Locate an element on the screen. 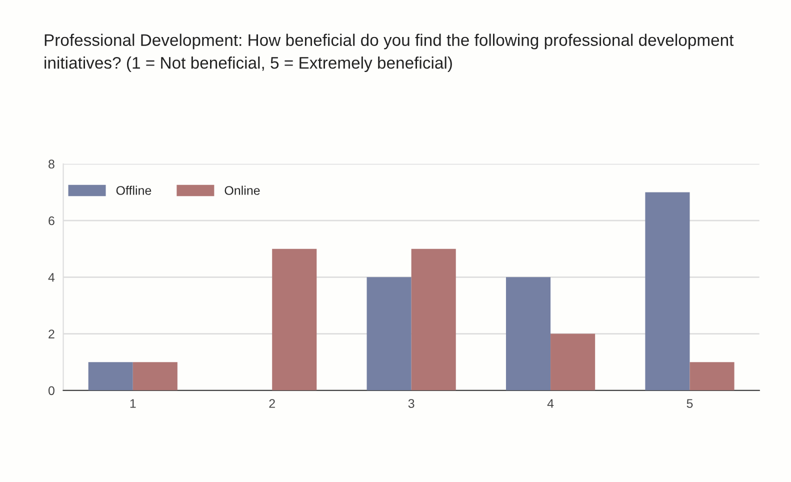  legend-label: Offline is located at coordinates (134, 190).